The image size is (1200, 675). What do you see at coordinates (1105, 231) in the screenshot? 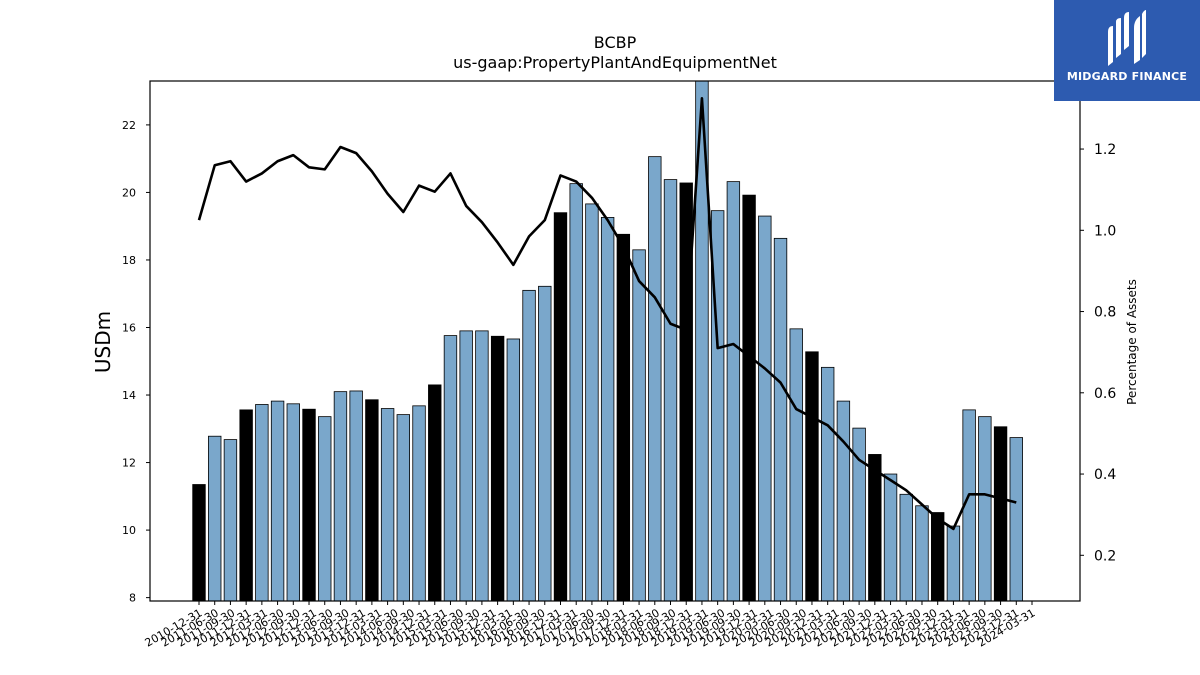
I see `y2-tick-label: 1.0` at bounding box center [1105, 231].